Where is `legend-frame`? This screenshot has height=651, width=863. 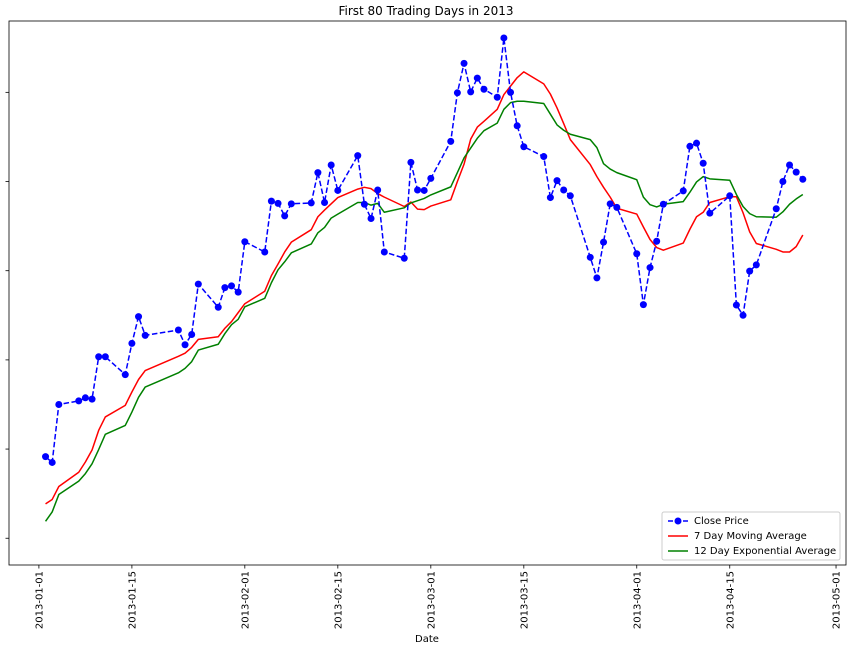
legend-frame is located at coordinates (751, 536).